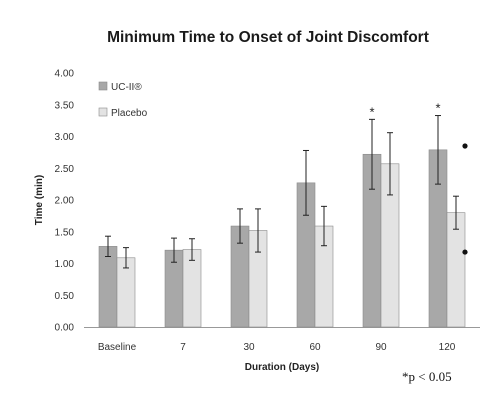 Image resolution: width=503 pixels, height=420 pixels. I want to click on significance-footnote: *p < 0.05, so click(427, 376).